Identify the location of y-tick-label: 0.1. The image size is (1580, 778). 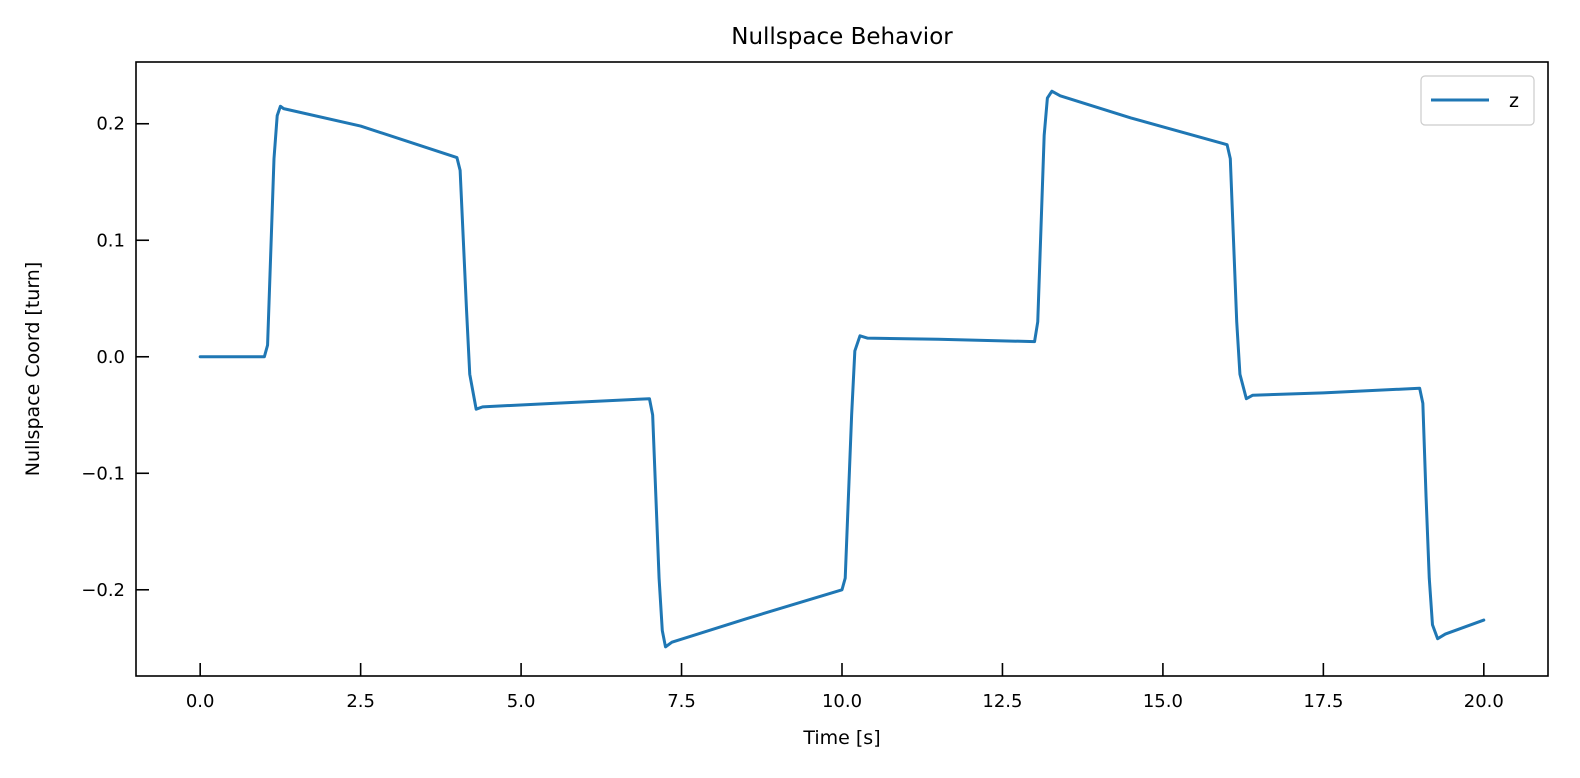
(110, 240).